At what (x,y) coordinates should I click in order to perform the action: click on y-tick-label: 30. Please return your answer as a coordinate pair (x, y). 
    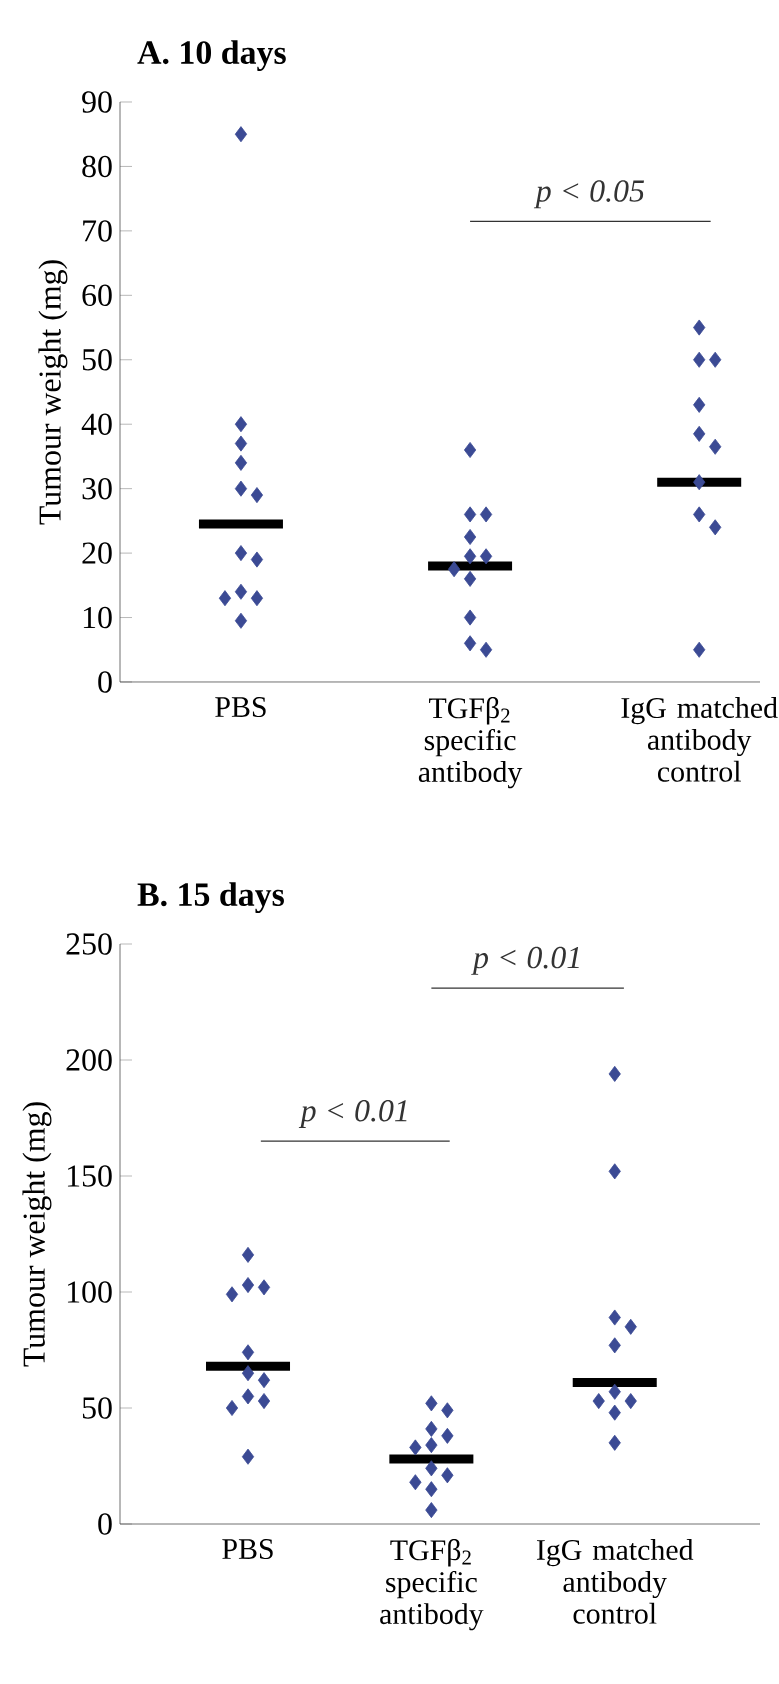
    Looking at the image, I should click on (97, 488).